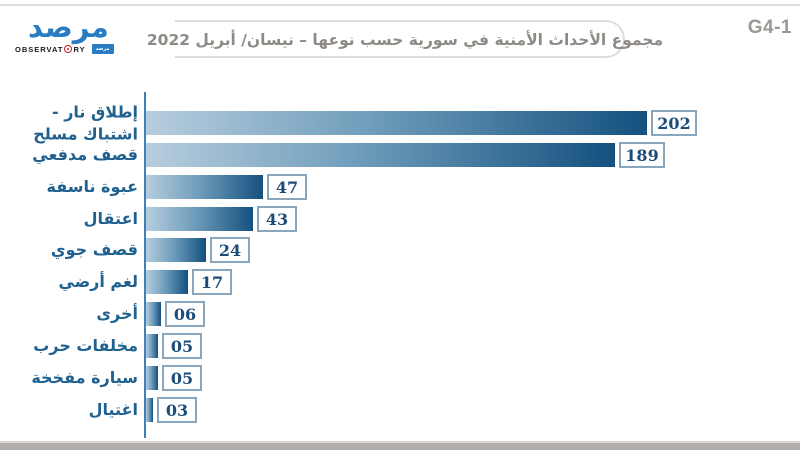 The height and width of the screenshot is (450, 800). What do you see at coordinates (85, 155) in the screenshot?
I see `bar-label: قصف مدفعي` at bounding box center [85, 155].